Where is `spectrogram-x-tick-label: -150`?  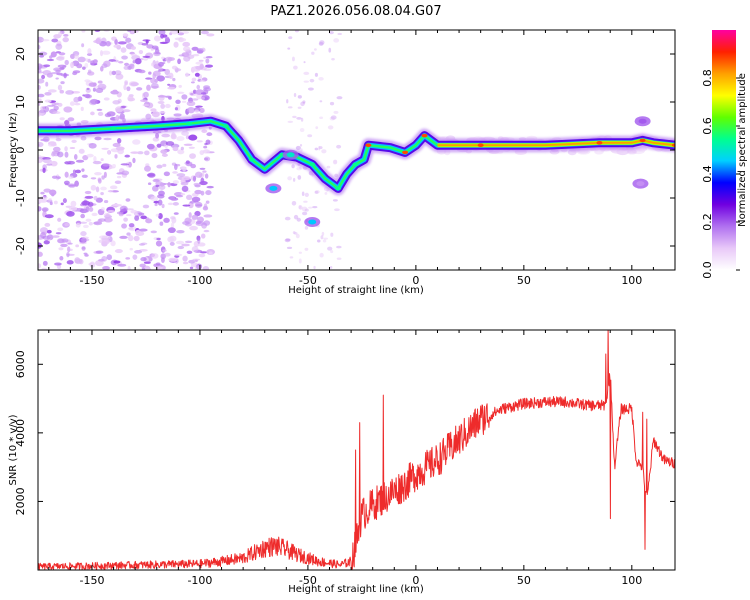
spectrogram-x-tick-label: -150 is located at coordinates (91, 280).